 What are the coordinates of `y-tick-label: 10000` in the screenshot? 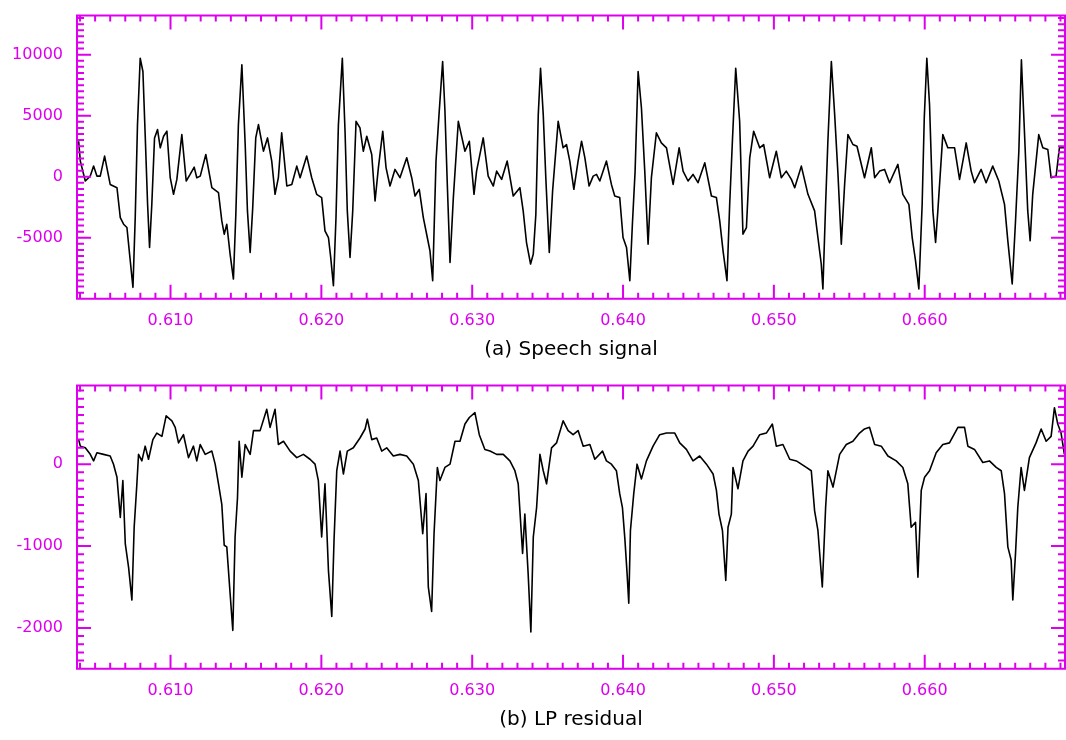 It's located at (37, 53).